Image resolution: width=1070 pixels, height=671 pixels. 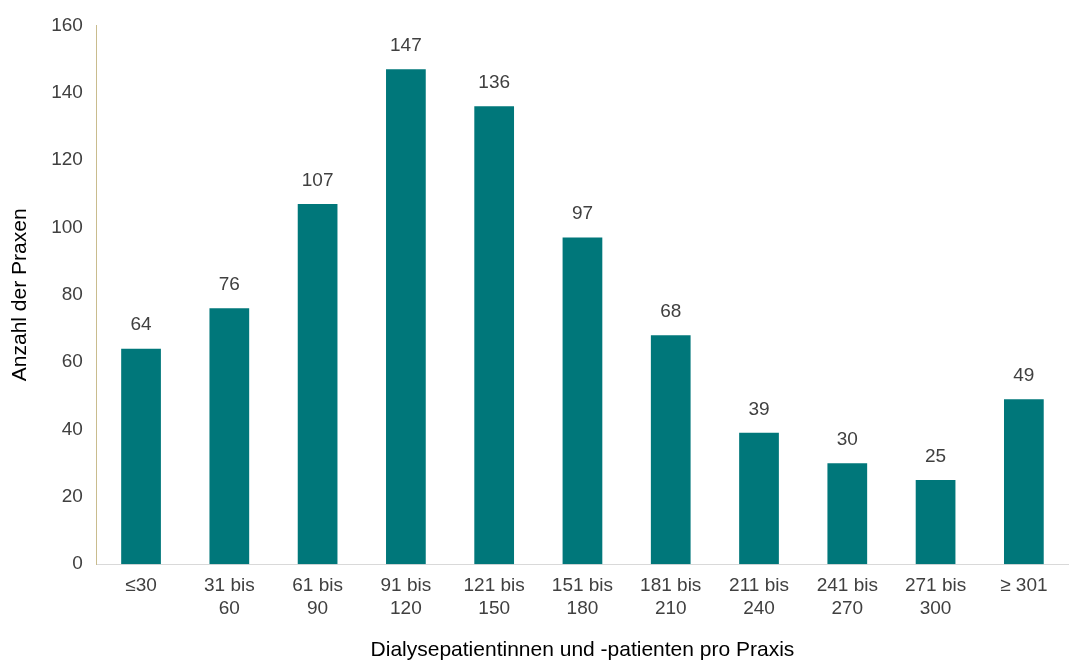 I want to click on data-label: 136, so click(x=494, y=81).